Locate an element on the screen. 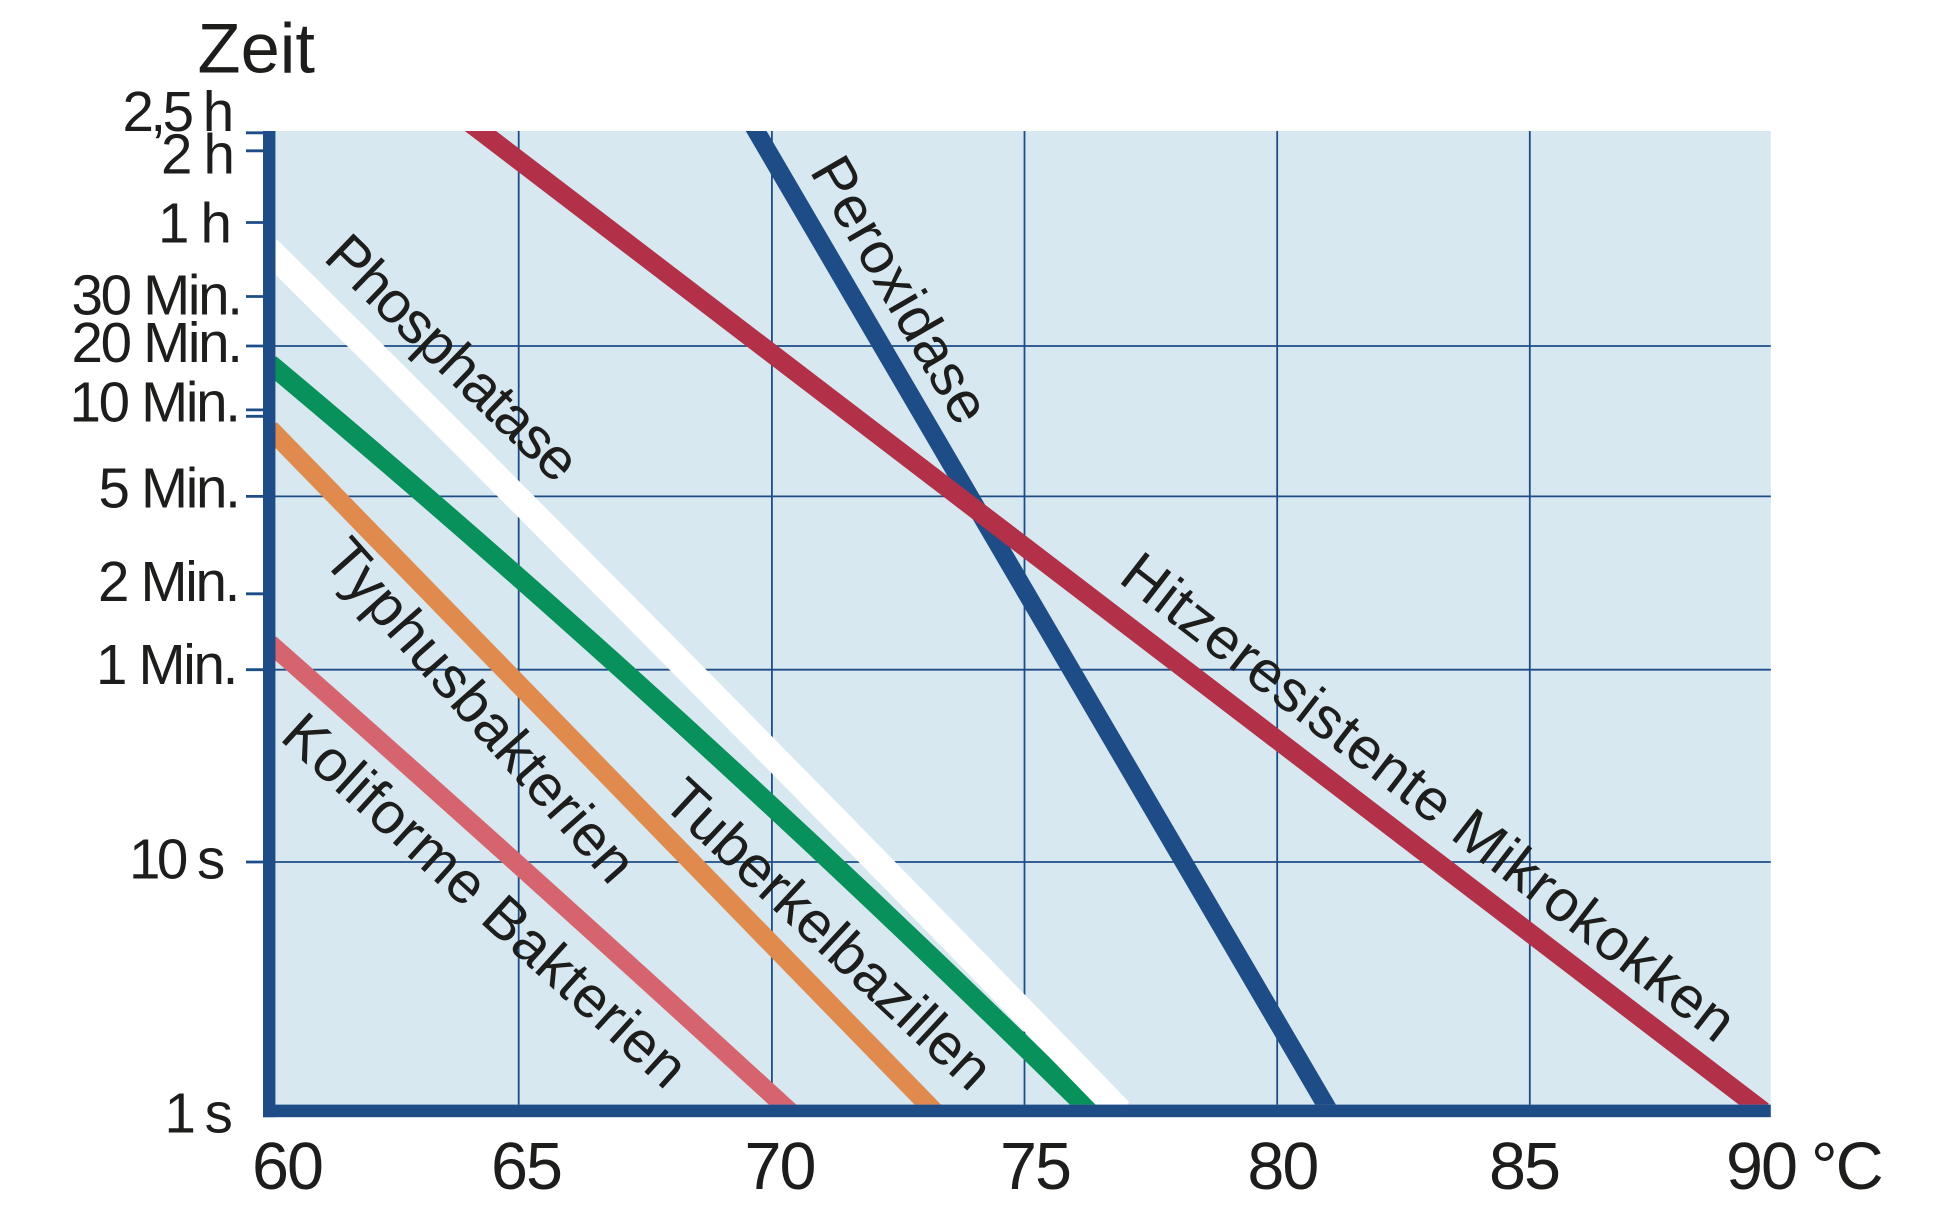  svg-text: 2 Min. is located at coordinates (168, 581).